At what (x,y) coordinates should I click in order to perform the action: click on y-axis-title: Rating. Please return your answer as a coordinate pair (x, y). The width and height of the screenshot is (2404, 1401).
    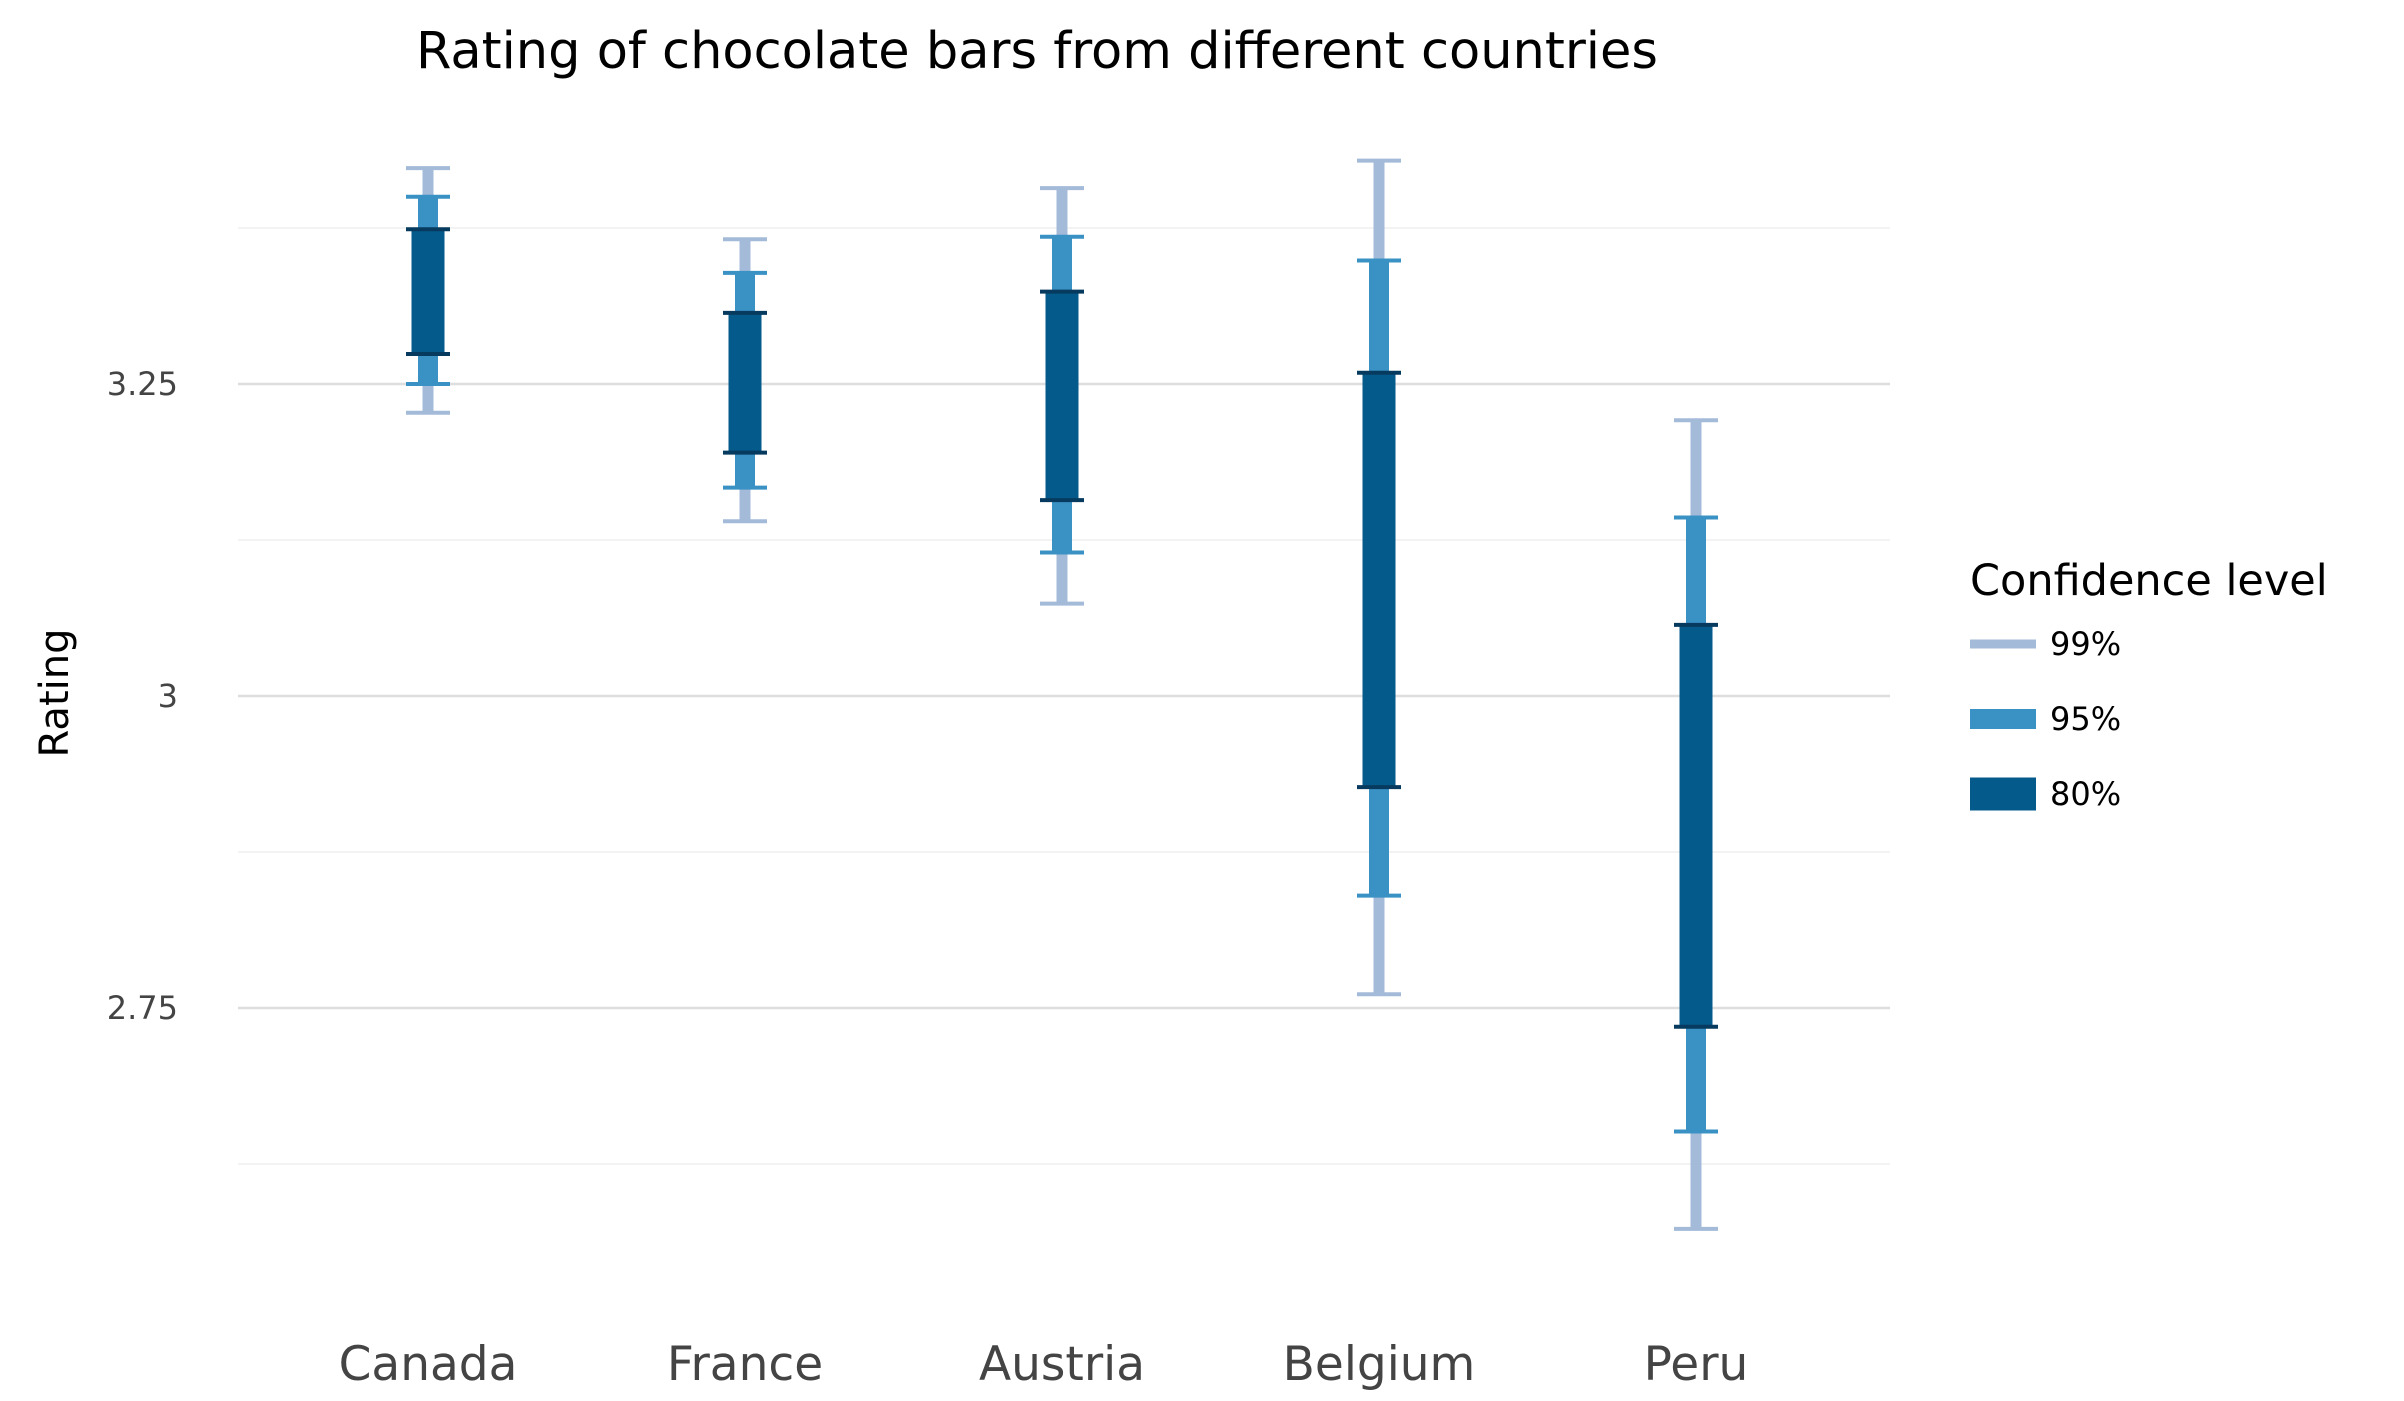
    Looking at the image, I should click on (55, 693).